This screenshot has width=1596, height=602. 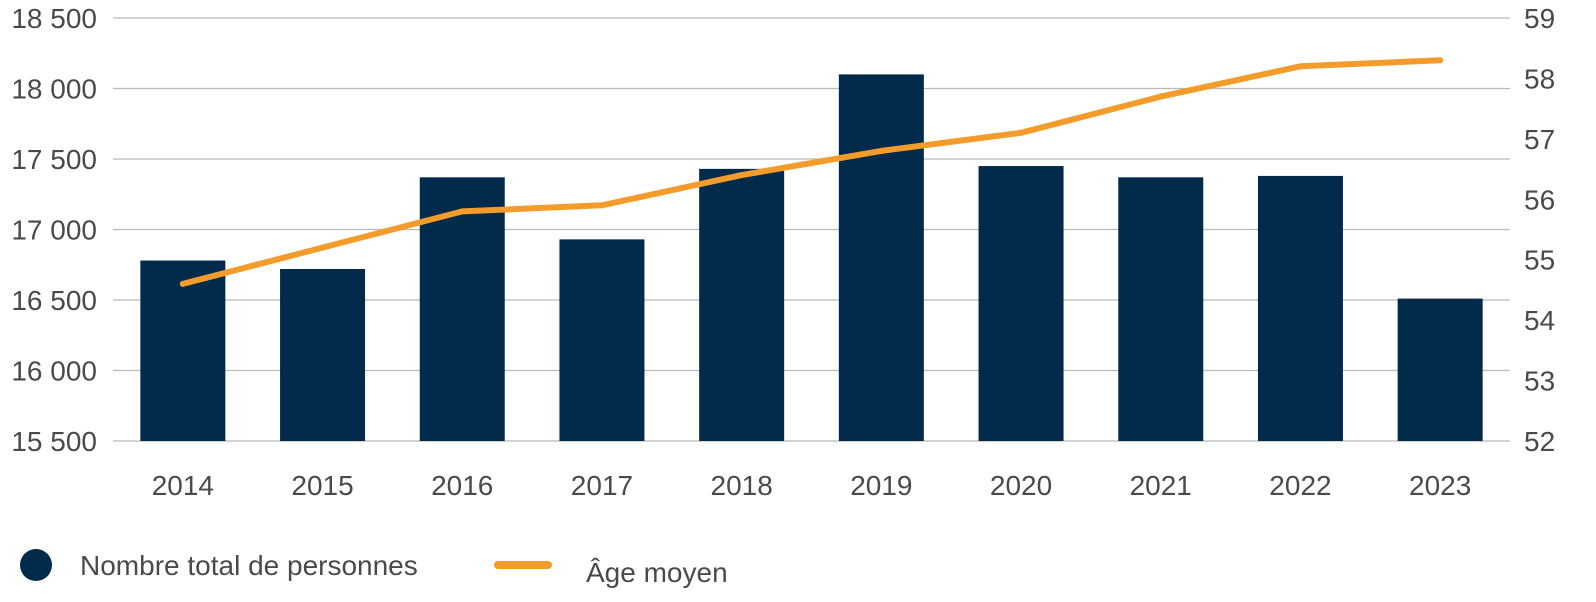 I want to click on right-axis-tick-label: 58, so click(x=1539, y=78).